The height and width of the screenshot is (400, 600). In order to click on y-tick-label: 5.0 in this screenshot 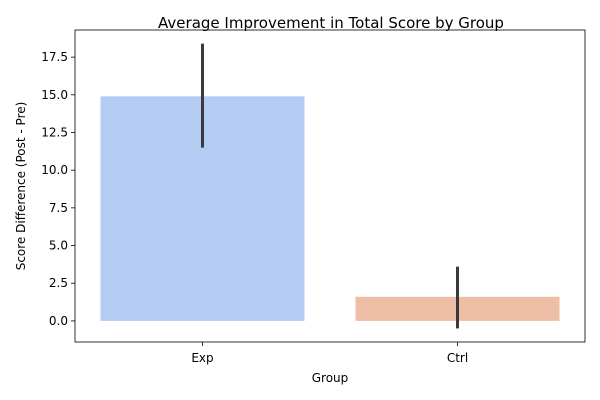, I will do `click(58, 246)`.